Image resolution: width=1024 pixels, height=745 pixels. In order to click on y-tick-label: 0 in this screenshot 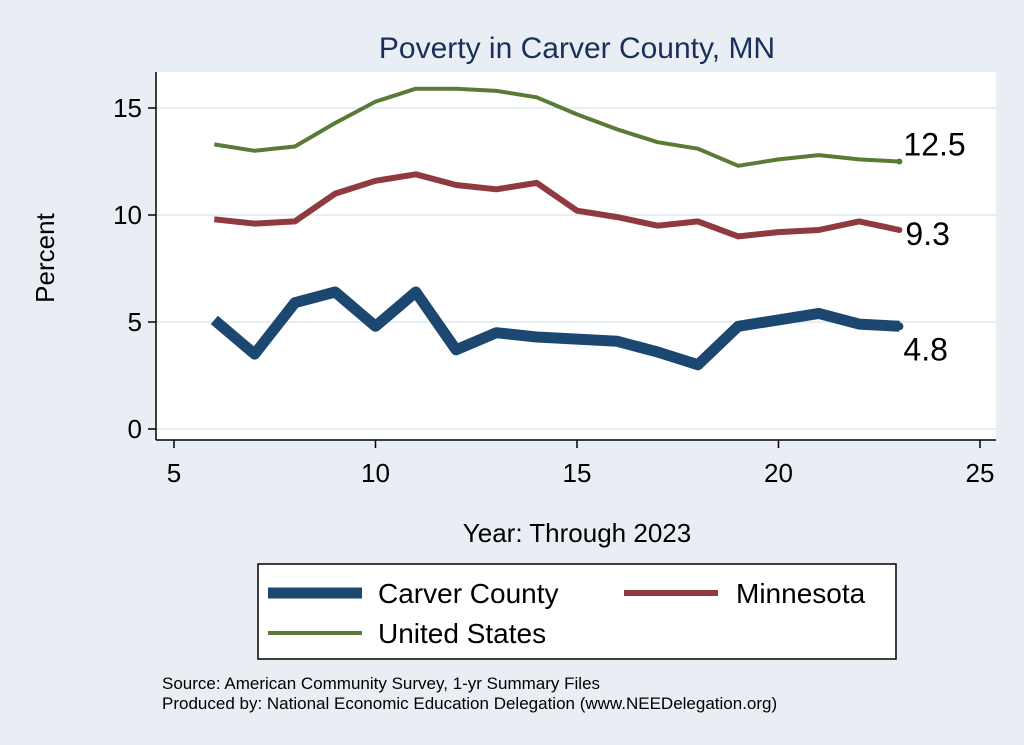, I will do `click(135, 429)`.